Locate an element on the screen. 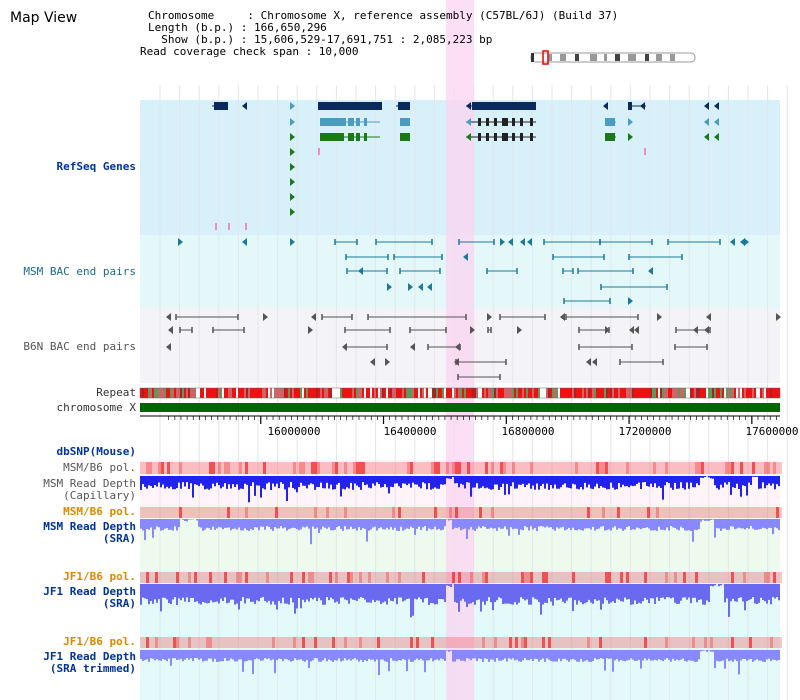  track-label-dbsnp: dbSNP(Mouse) is located at coordinates (96, 451).